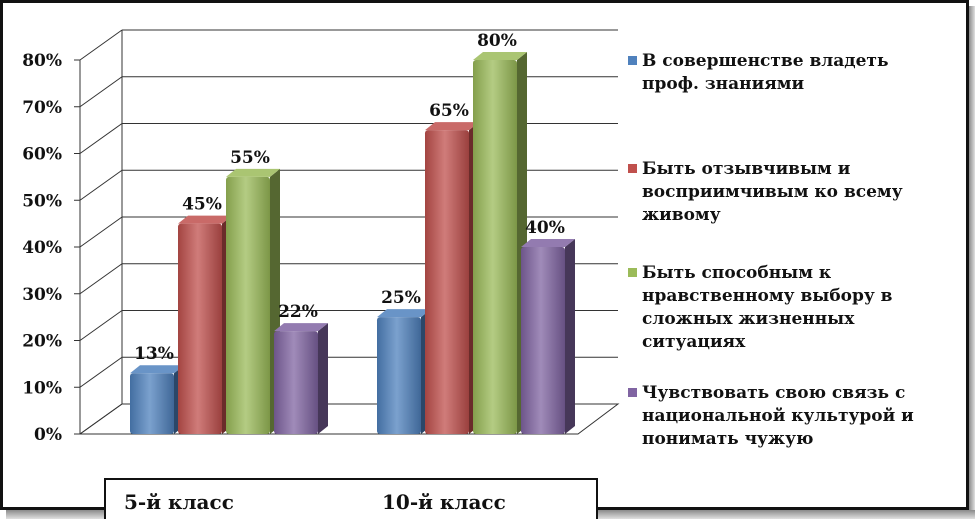  Describe the element at coordinates (737, 273) in the screenshot. I see `legend-text: Быть способным к` at that location.